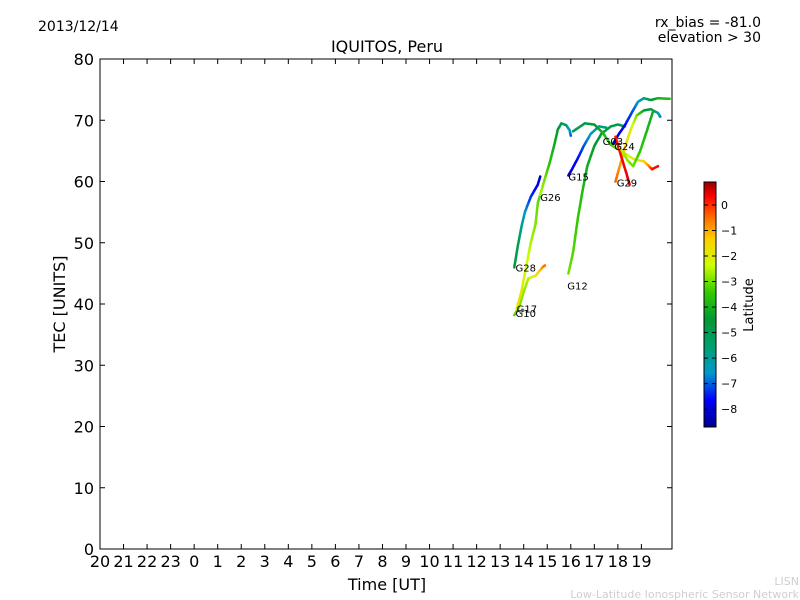  Describe the element at coordinates (453, 561) in the screenshot. I see `x-tick-label: 11` at that location.